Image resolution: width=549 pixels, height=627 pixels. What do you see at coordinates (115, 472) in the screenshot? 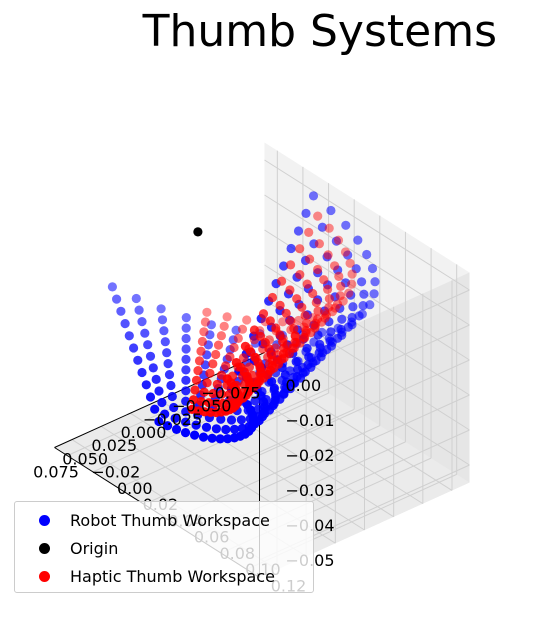
I see `y-tick-label: −0.02` at bounding box center [115, 472].